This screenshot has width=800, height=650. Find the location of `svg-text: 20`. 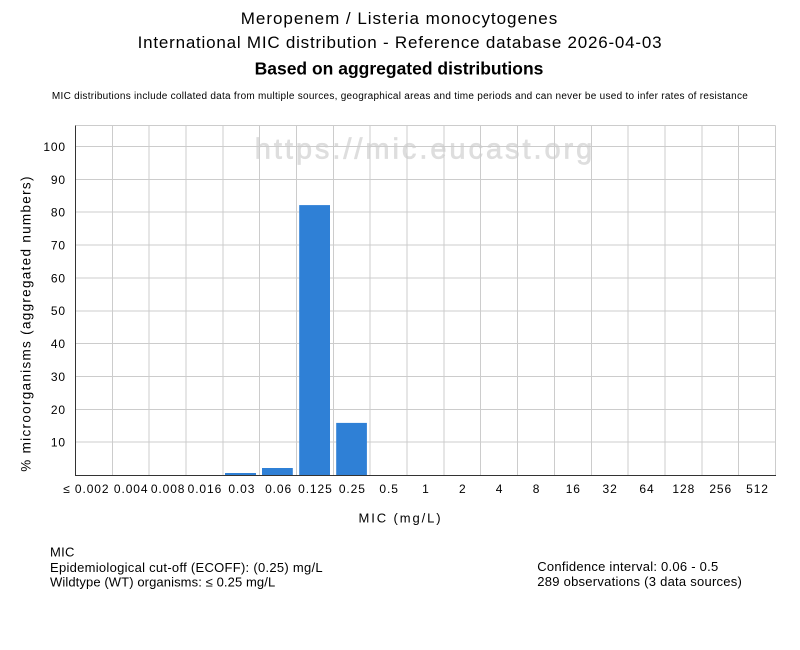

svg-text: 20 is located at coordinates (58, 410).